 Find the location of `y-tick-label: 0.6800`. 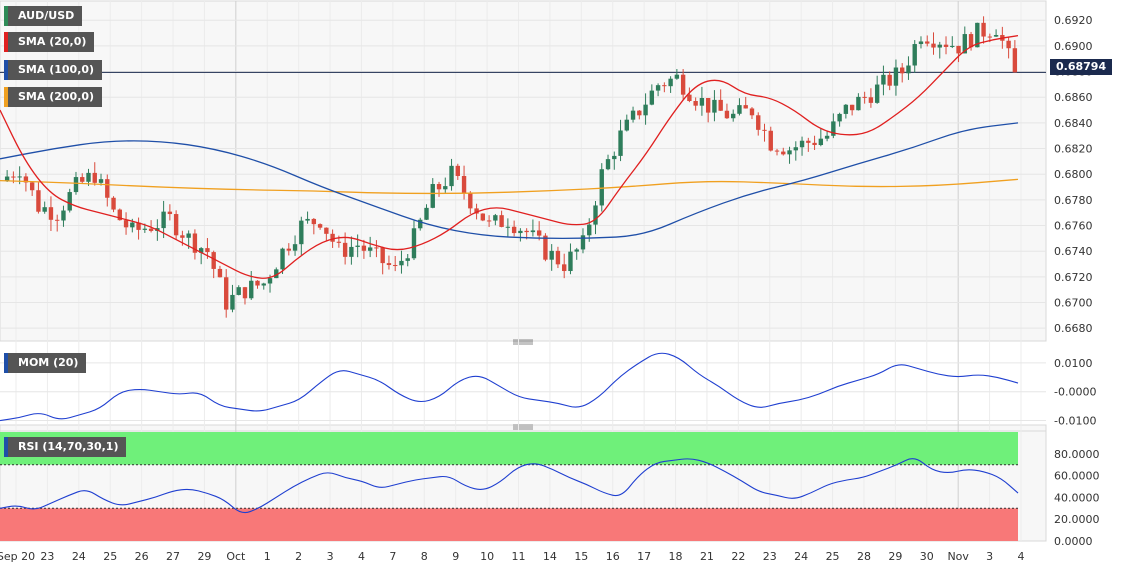

y-tick-label: 0.6800 is located at coordinates (1073, 174).